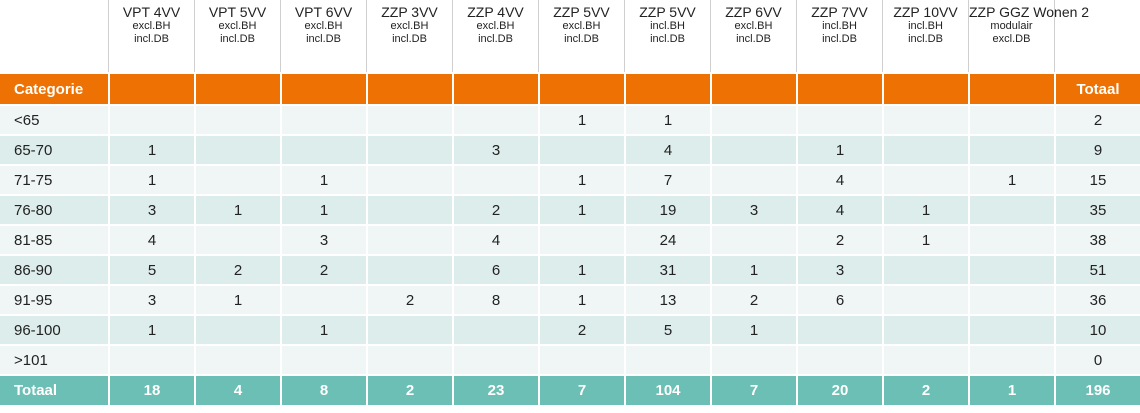 The width and height of the screenshot is (1140, 413). Describe the element at coordinates (495, 389) in the screenshot. I see `column-total-cell: 23` at that location.